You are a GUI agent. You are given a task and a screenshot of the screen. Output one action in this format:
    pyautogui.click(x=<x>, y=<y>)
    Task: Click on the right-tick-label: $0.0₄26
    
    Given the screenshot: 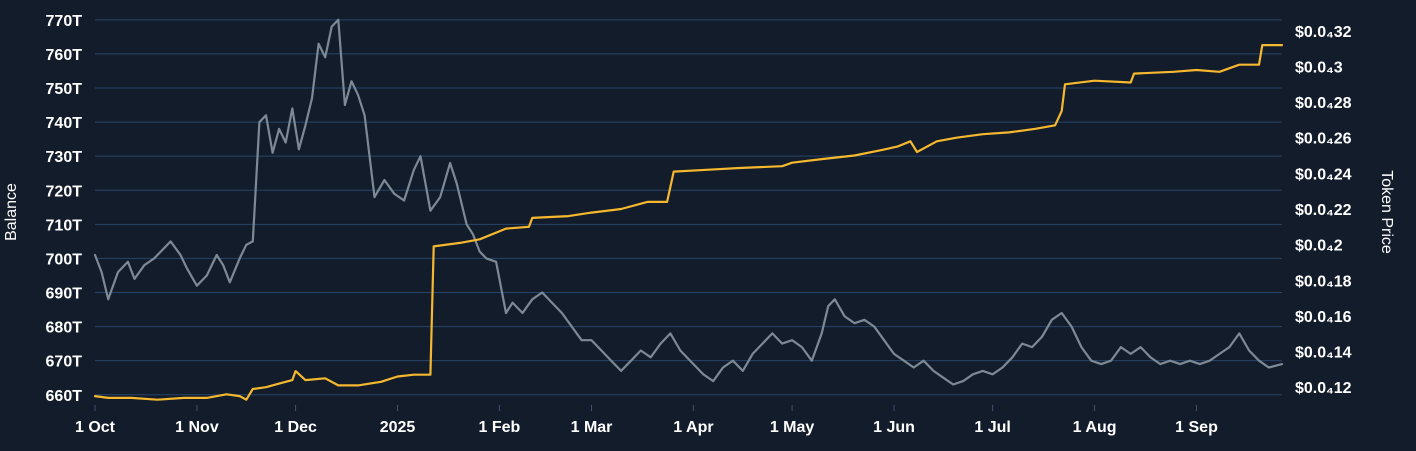 What is the action you would take?
    pyautogui.click(x=1323, y=139)
    